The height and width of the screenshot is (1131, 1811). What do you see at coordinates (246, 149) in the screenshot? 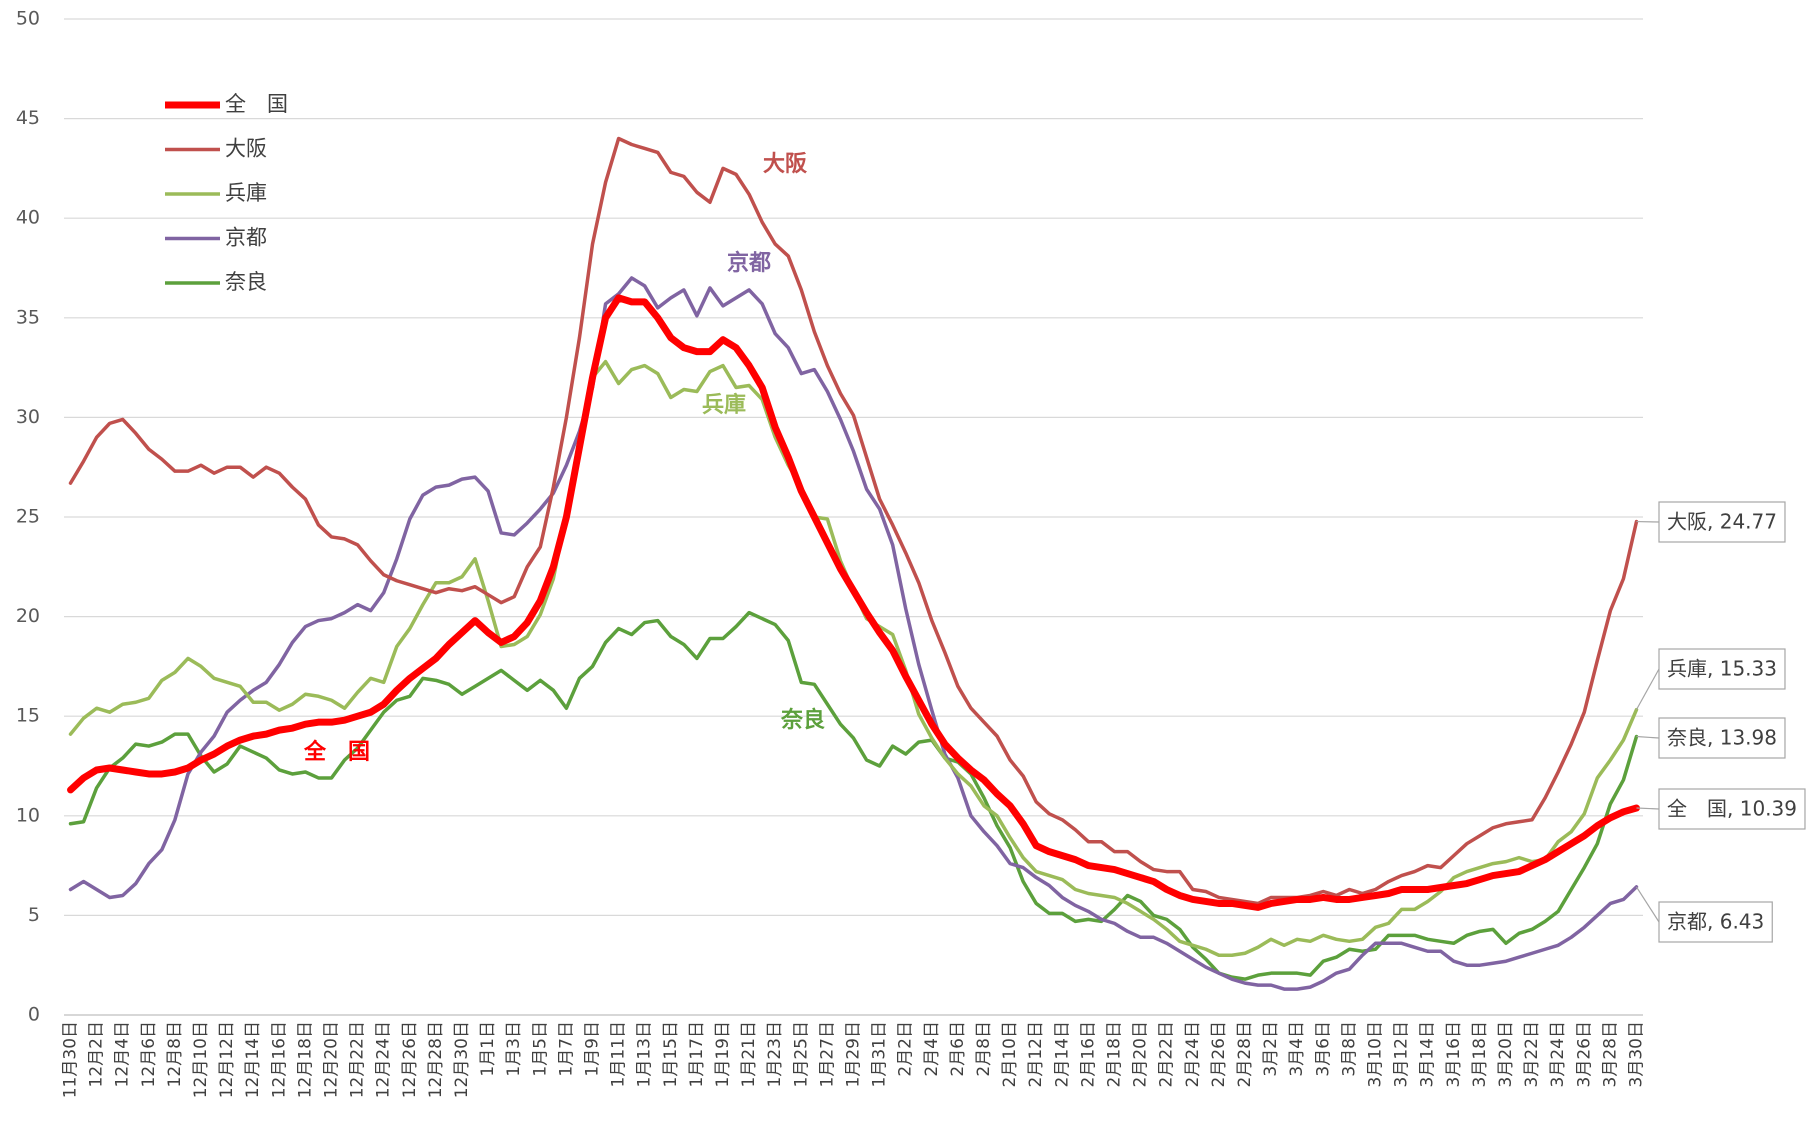
I see `legend-label: 大阪` at bounding box center [246, 149].